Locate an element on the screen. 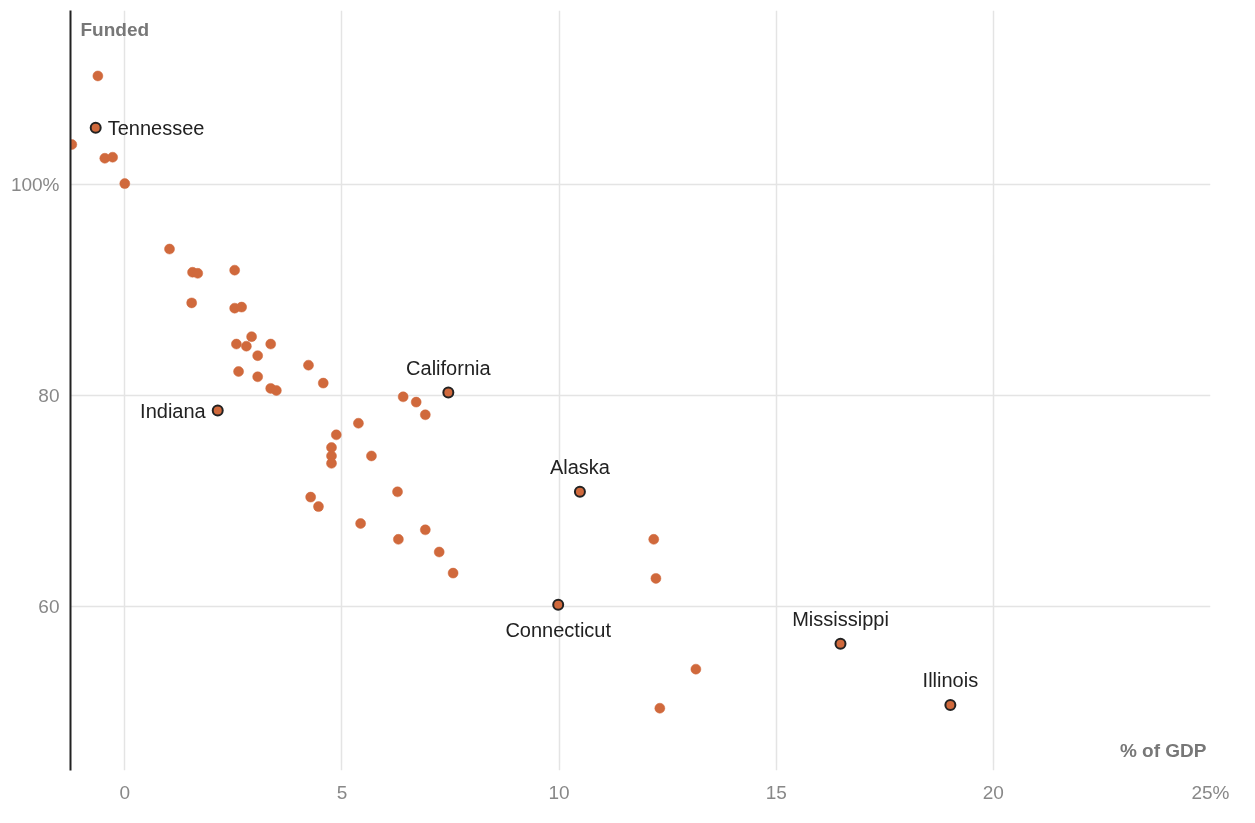  x-tick-label: 25% is located at coordinates (1210, 792).